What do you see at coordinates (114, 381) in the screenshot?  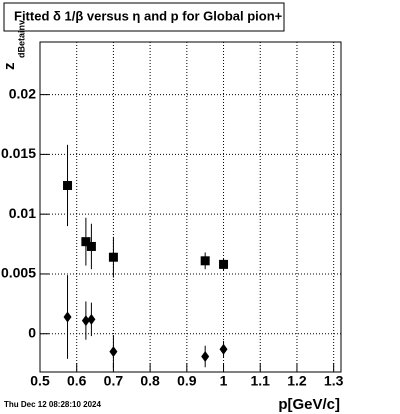 I see `x-tick-label: 0.7` at bounding box center [114, 381].